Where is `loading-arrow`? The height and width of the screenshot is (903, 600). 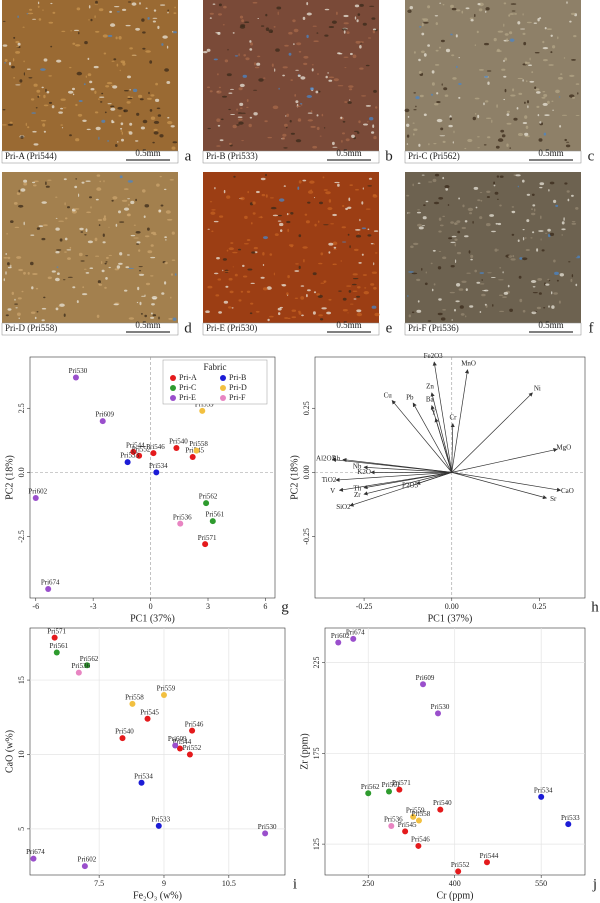 loading-arrow is located at coordinates (492, 432).